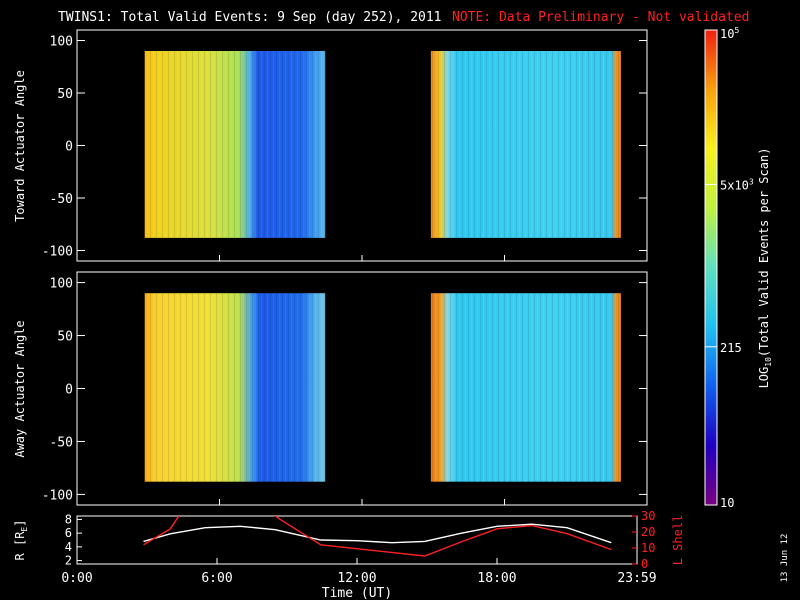 This screenshot has height=600, width=800. What do you see at coordinates (727, 503) in the screenshot?
I see `colorbar-tick-label: 10` at bounding box center [727, 503].